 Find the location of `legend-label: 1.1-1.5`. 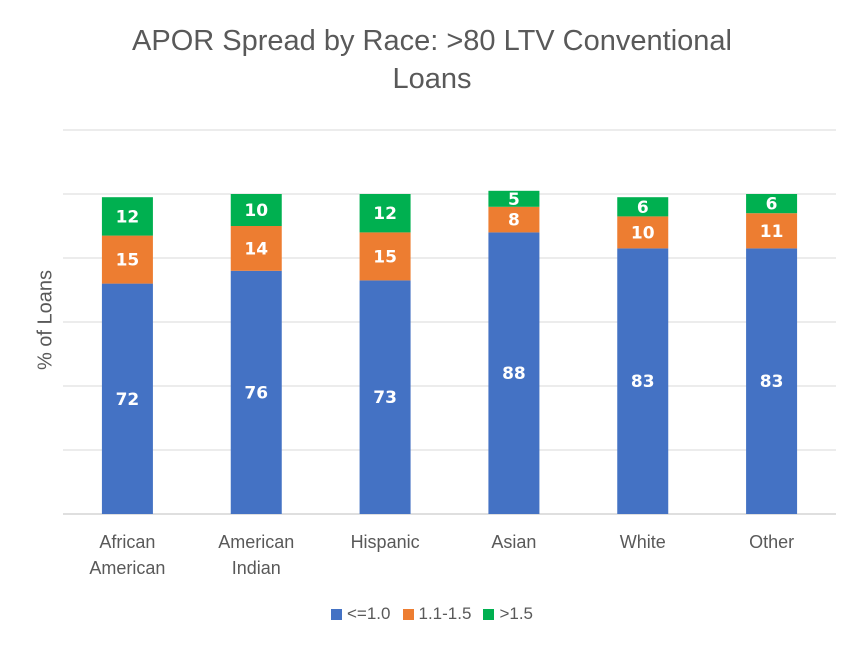

legend-label: 1.1-1.5 is located at coordinates (445, 613).